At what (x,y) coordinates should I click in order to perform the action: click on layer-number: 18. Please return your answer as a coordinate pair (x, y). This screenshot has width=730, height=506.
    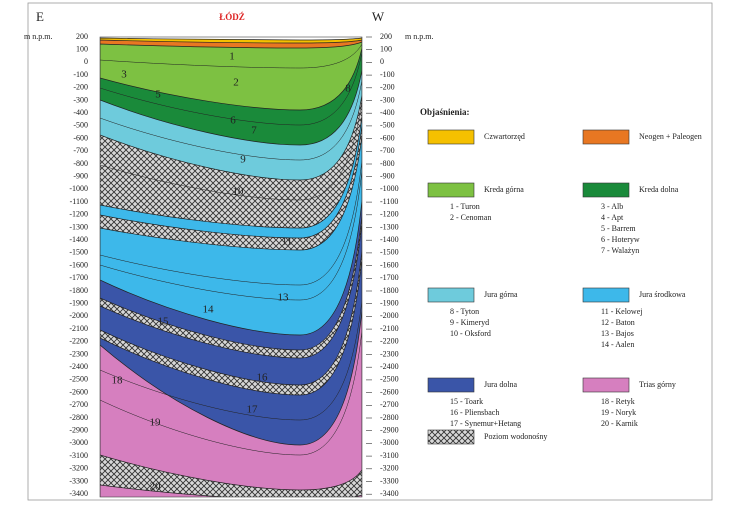
    Looking at the image, I should click on (118, 381).